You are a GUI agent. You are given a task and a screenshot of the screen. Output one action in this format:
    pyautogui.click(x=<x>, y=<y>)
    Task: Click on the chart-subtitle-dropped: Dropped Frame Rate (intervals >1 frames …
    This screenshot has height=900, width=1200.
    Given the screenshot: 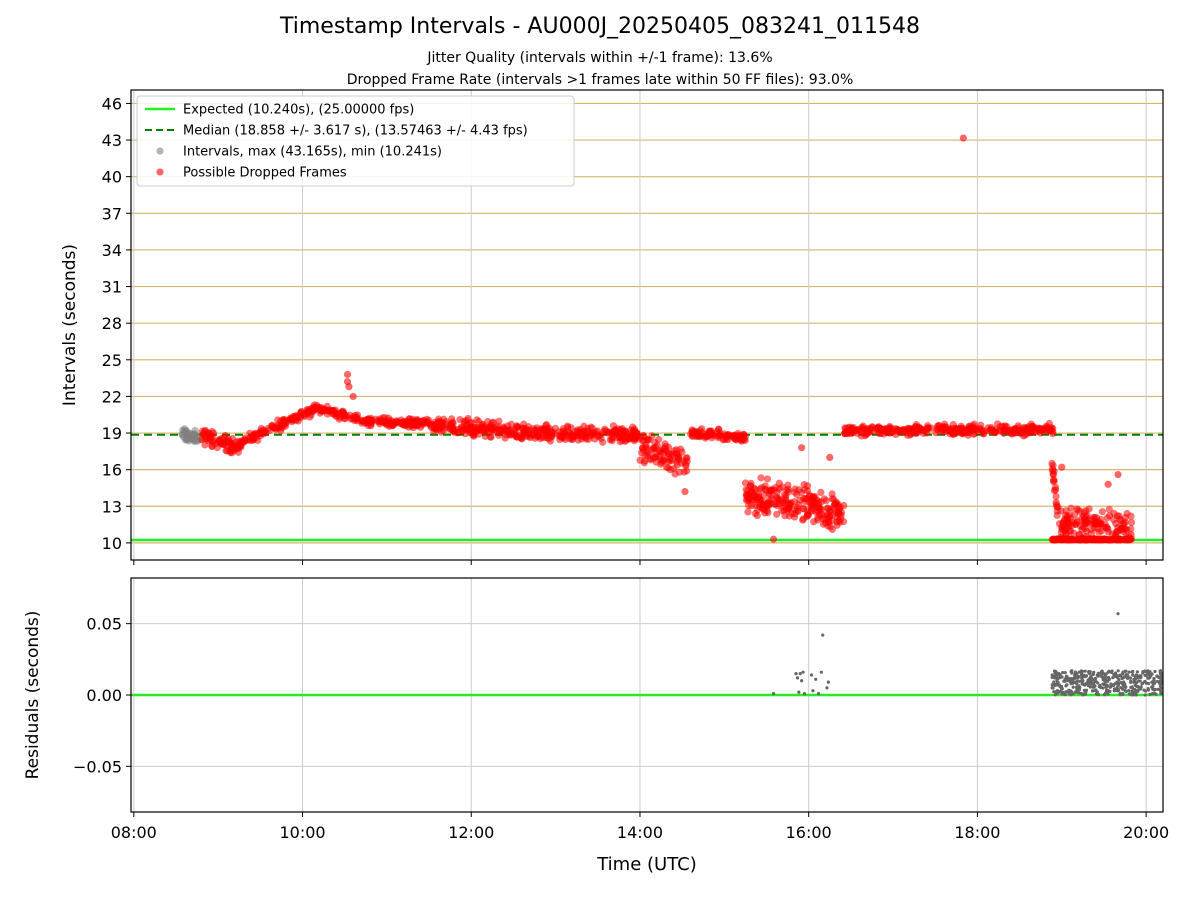 What is the action you would take?
    pyautogui.click(x=600, y=80)
    